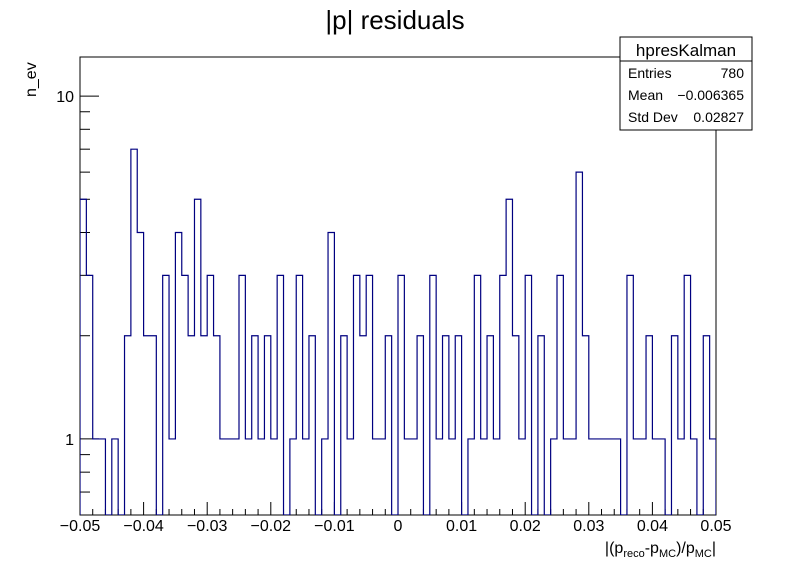 This screenshot has height=572, width=796. I want to click on chart-title: |p| residuals, so click(394, 20).